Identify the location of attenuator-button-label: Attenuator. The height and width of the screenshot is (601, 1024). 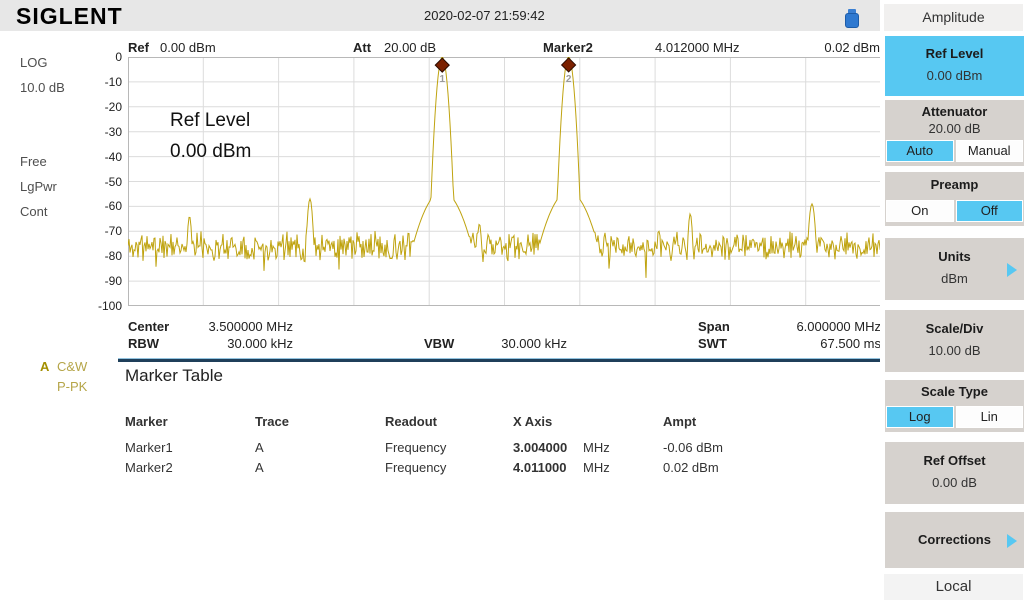
(954, 111).